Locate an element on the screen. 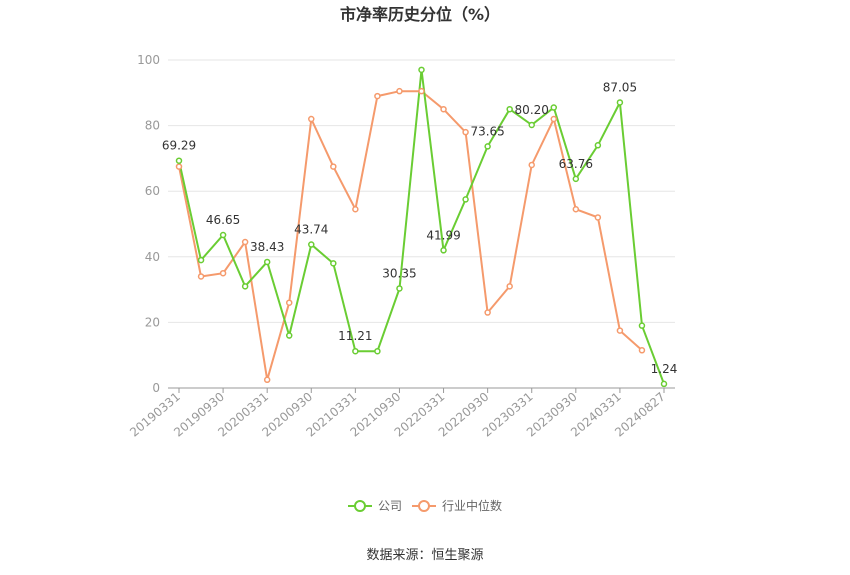  y-tick-label: 0 is located at coordinates (156, 388).